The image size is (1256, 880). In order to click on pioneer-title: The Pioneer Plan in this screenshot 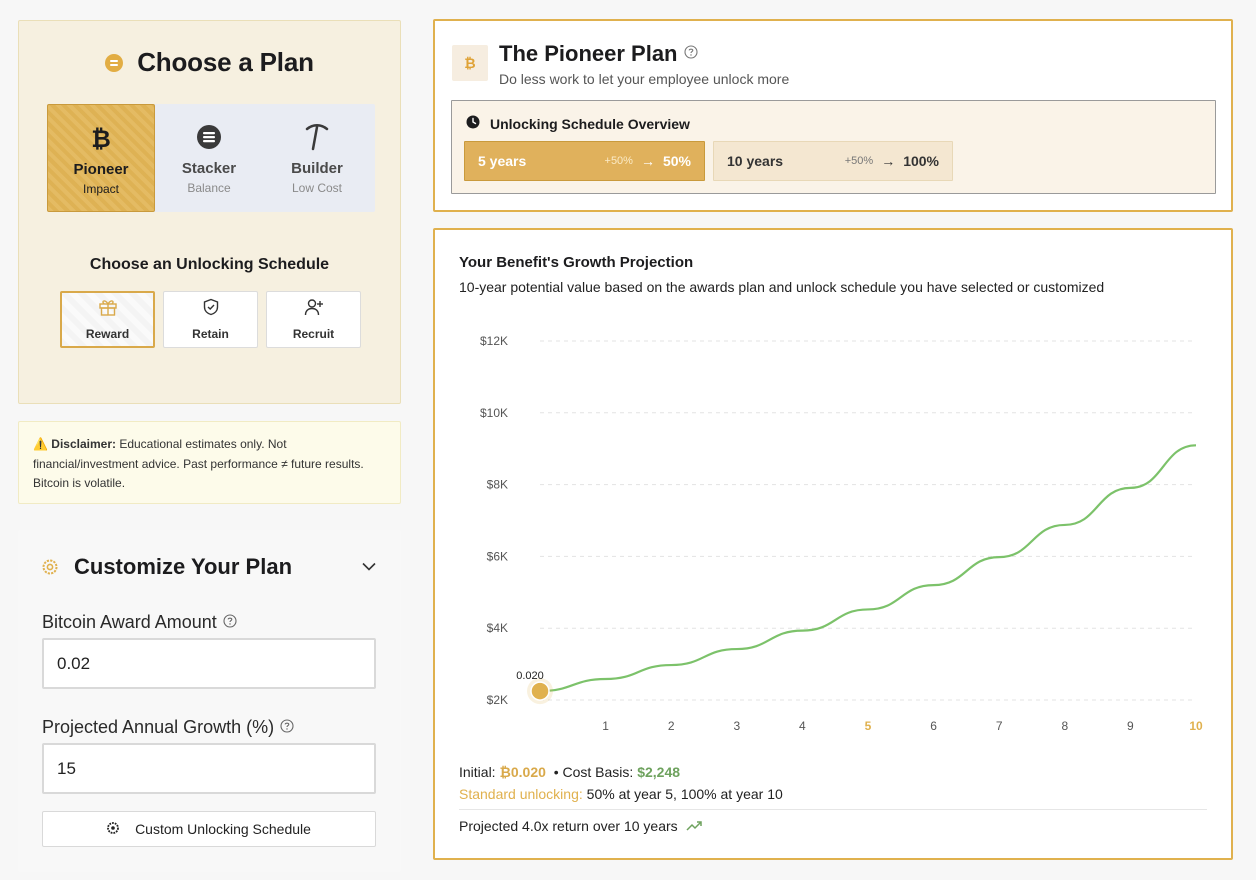, I will do `click(588, 53)`.